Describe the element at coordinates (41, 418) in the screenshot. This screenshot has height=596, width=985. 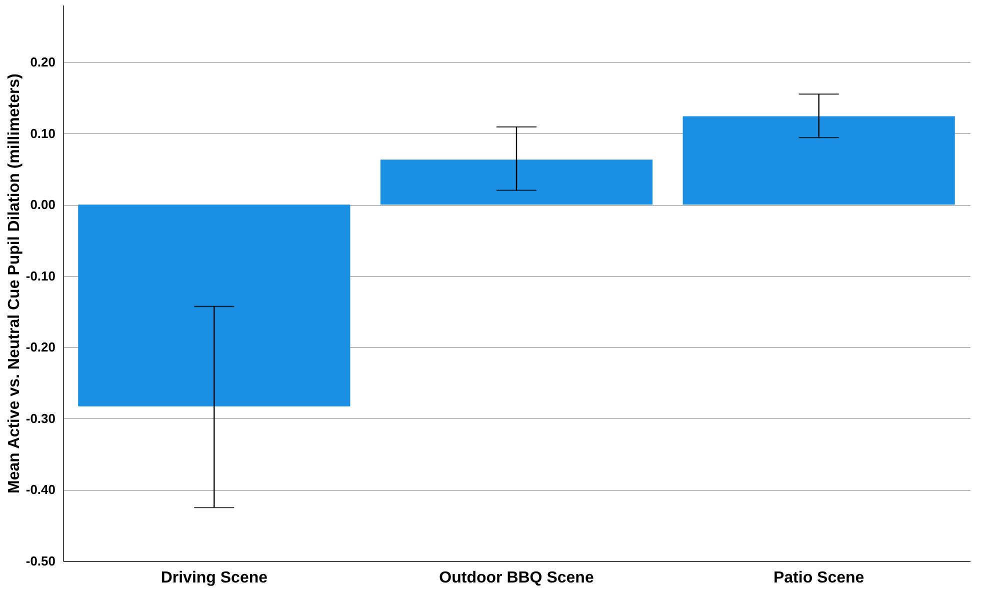
I see `y-tick-label: -0.30` at that location.